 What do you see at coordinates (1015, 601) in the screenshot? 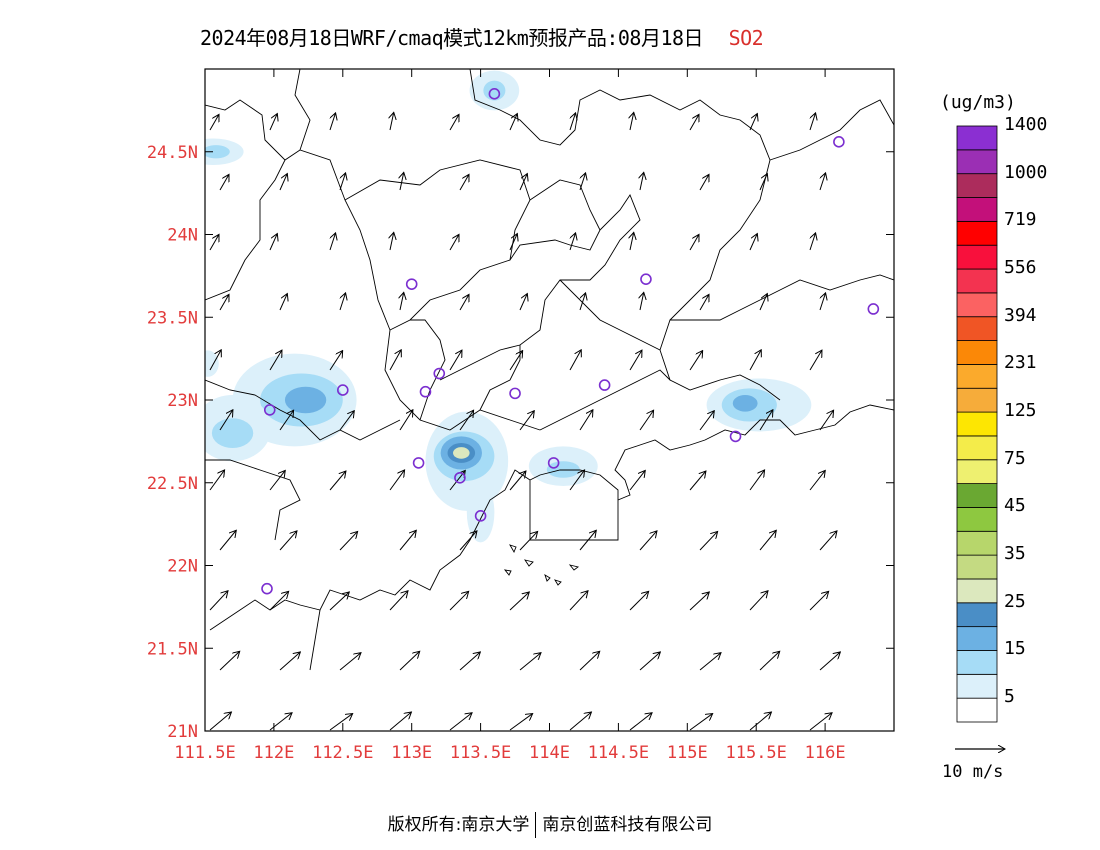
I see `legend-value-label: 25` at bounding box center [1015, 601].